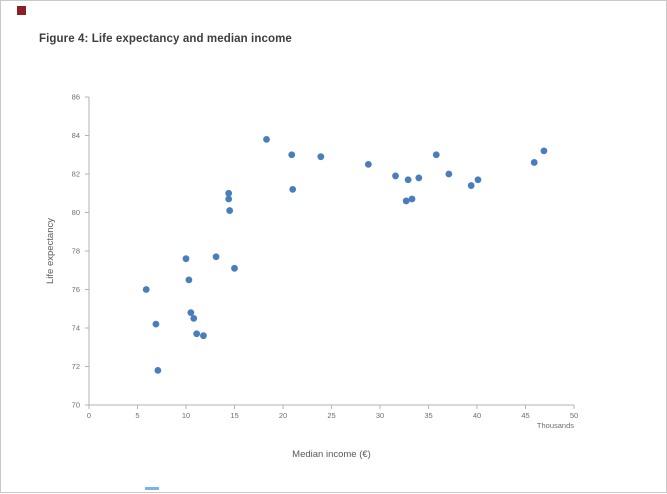  What do you see at coordinates (76, 366) in the screenshot?
I see `y-tick-label: 72` at bounding box center [76, 366].